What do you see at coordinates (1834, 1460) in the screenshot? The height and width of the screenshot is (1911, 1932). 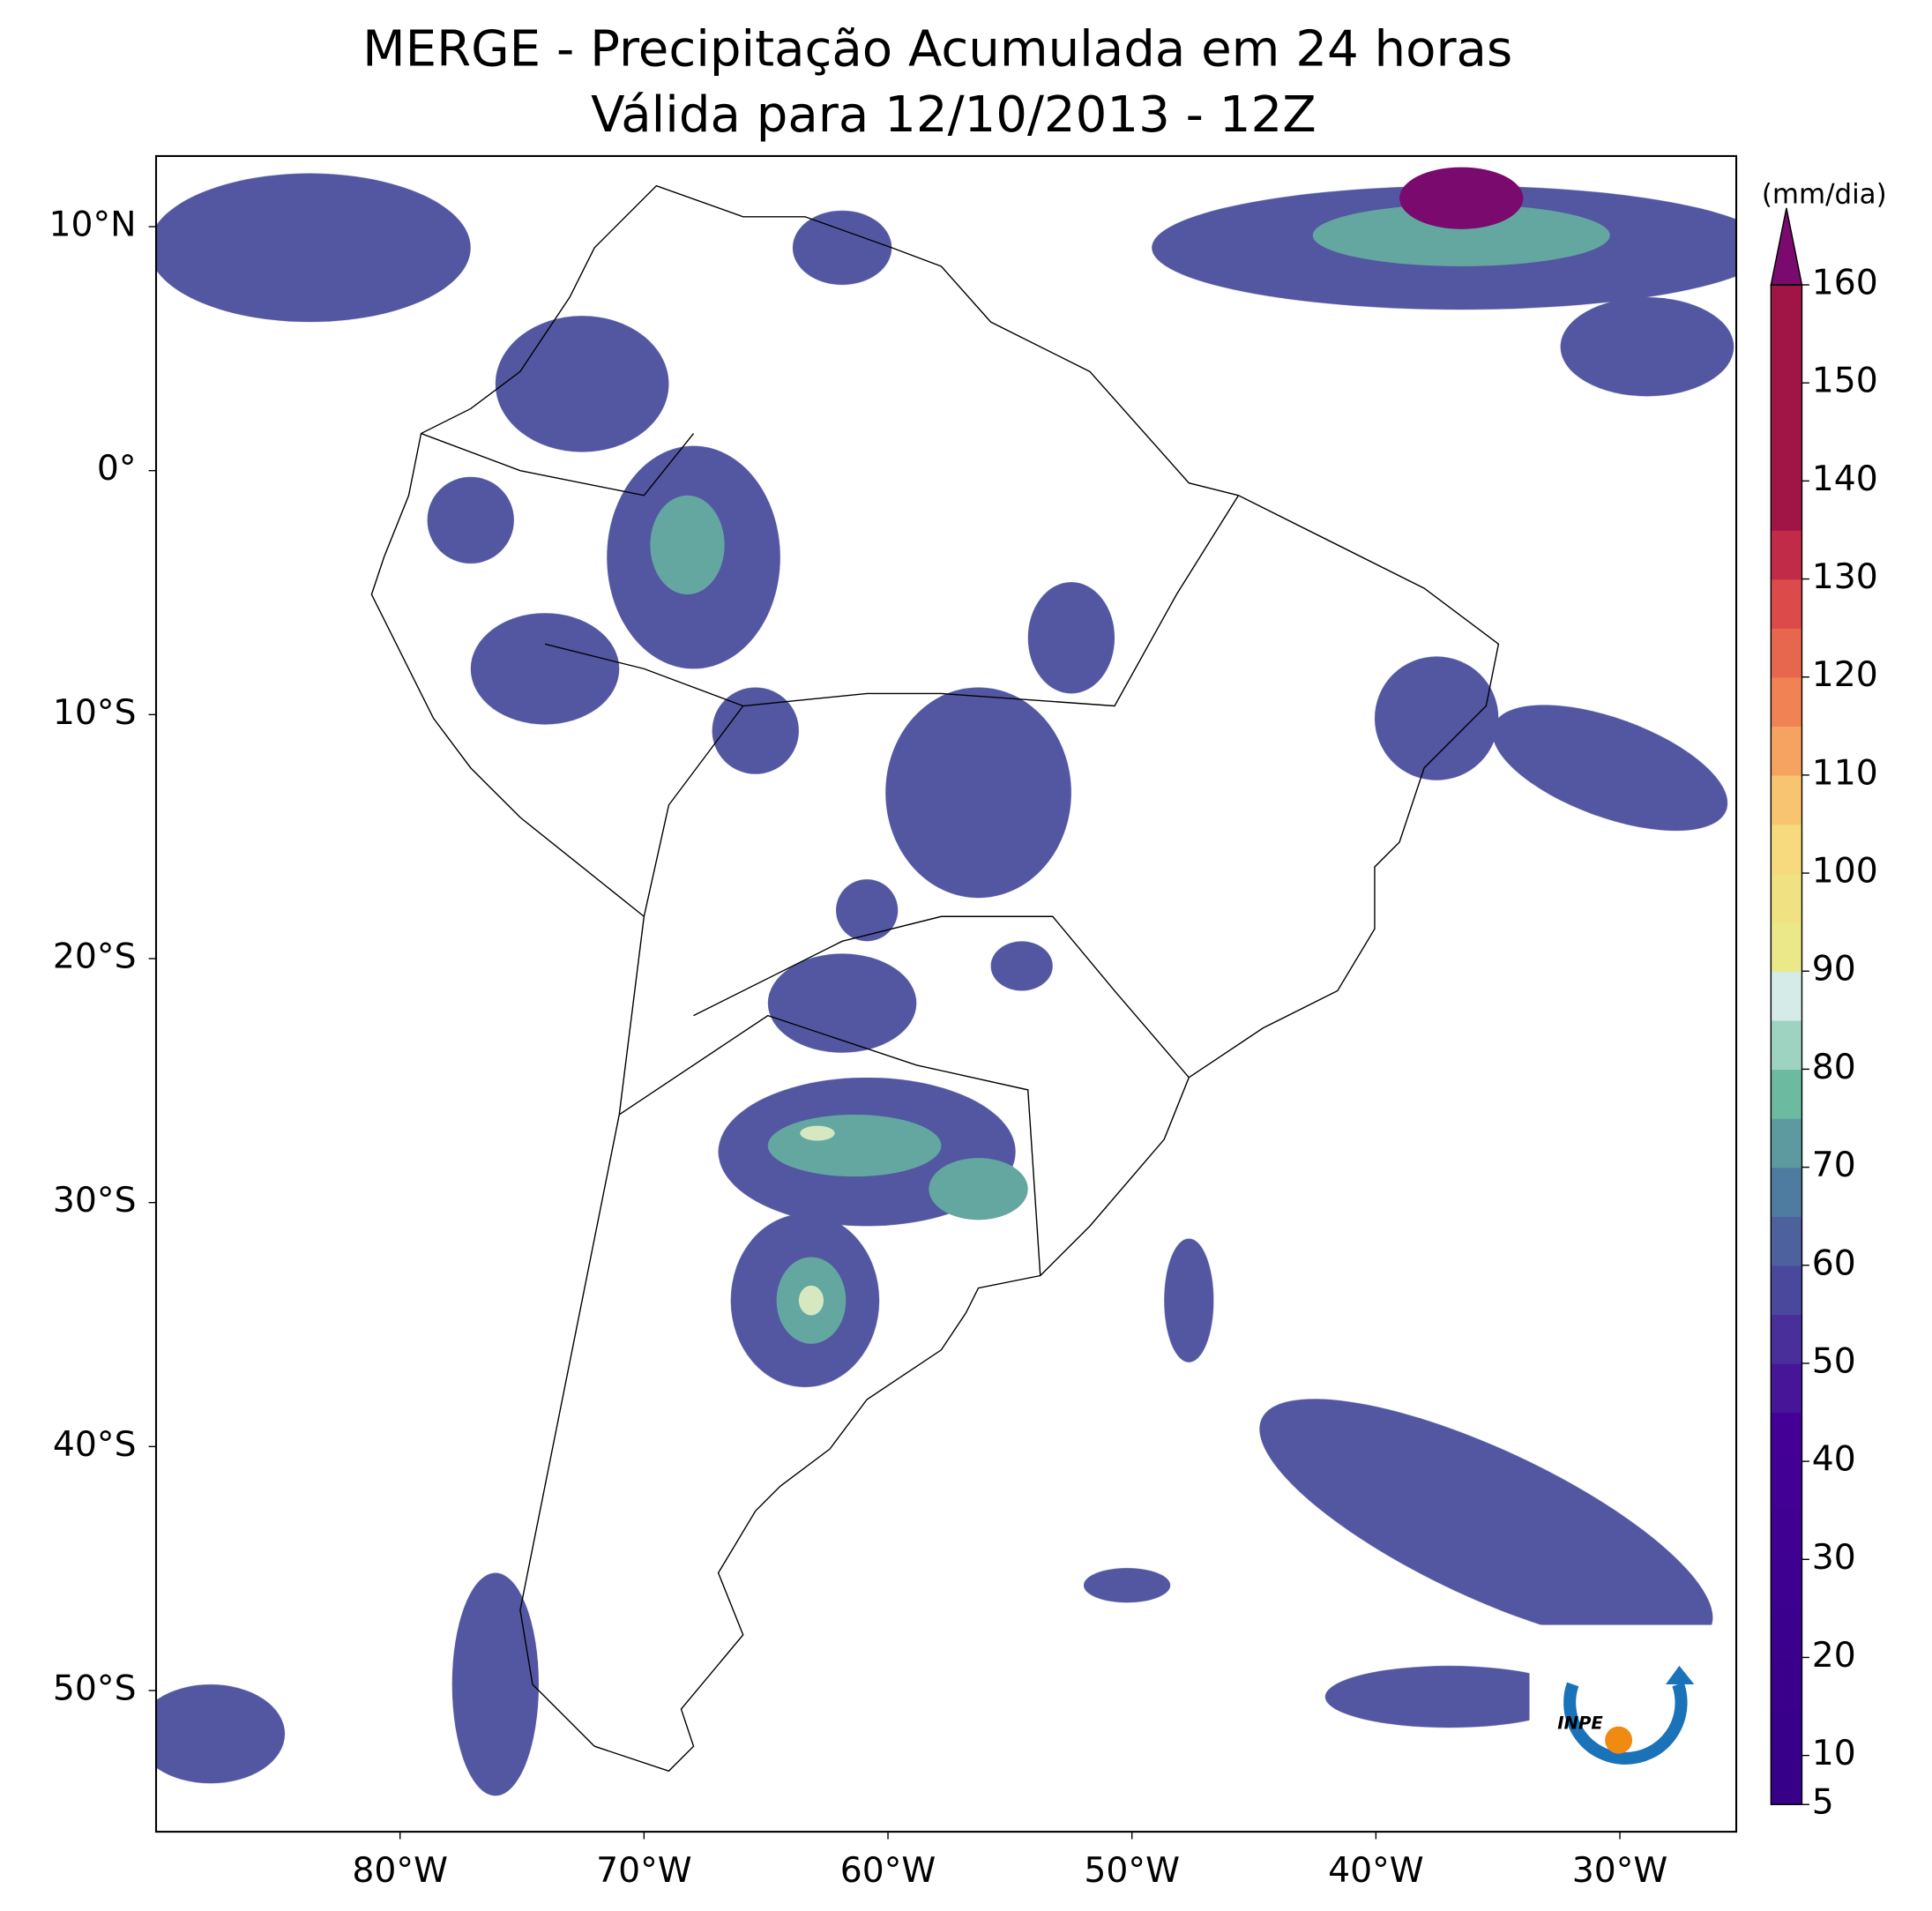 I see `colorbar-tick-label: 40` at bounding box center [1834, 1460].